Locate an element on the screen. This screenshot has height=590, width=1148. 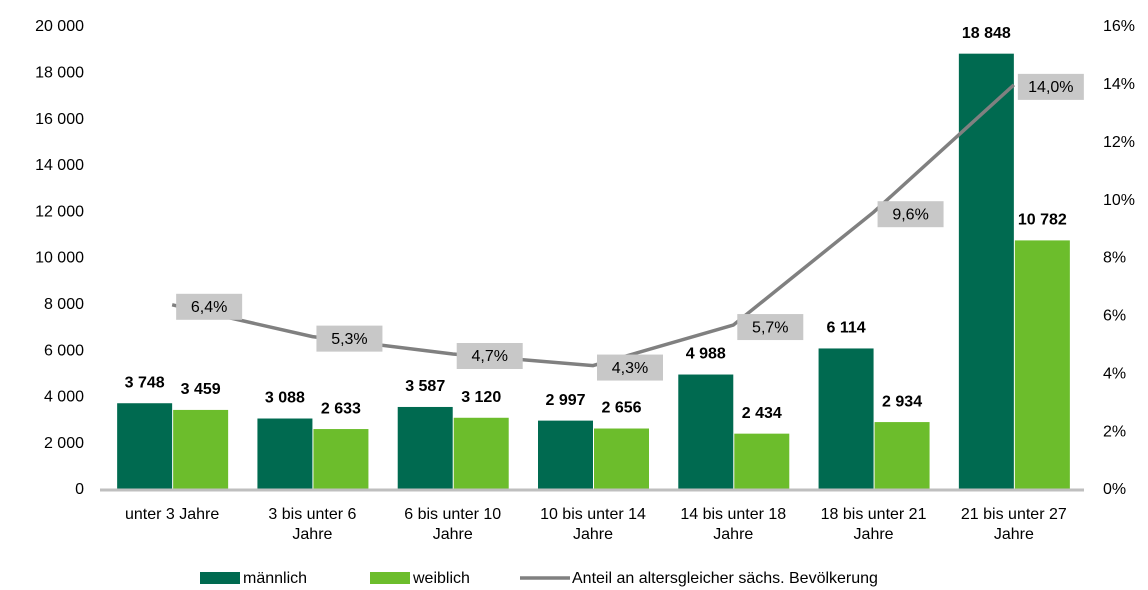
x-tick-label: 21 bis unter 27 Jahre is located at coordinates (1013, 524).